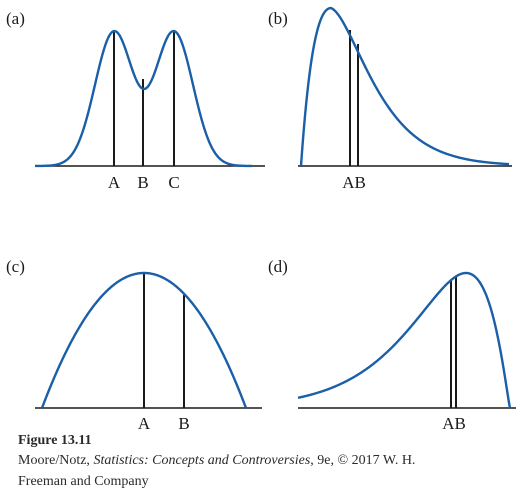  What do you see at coordinates (363, 460) in the screenshot?
I see `caption-credit-suffix: , 9e, © 2017 W. H.` at bounding box center [363, 460].